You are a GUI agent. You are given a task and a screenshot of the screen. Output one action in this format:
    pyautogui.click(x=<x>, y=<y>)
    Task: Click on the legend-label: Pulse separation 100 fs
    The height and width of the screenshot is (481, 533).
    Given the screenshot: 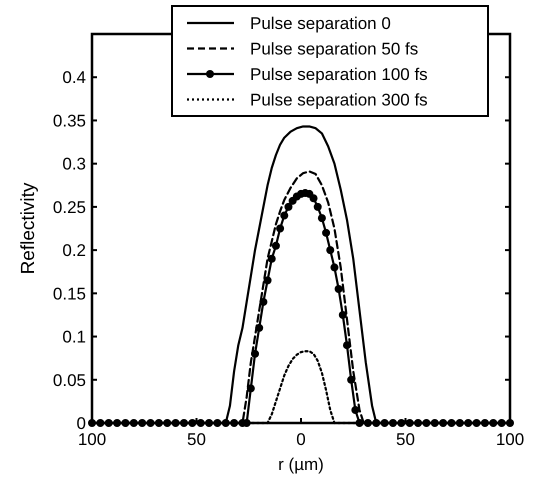 What is the action you would take?
    pyautogui.click(x=339, y=74)
    